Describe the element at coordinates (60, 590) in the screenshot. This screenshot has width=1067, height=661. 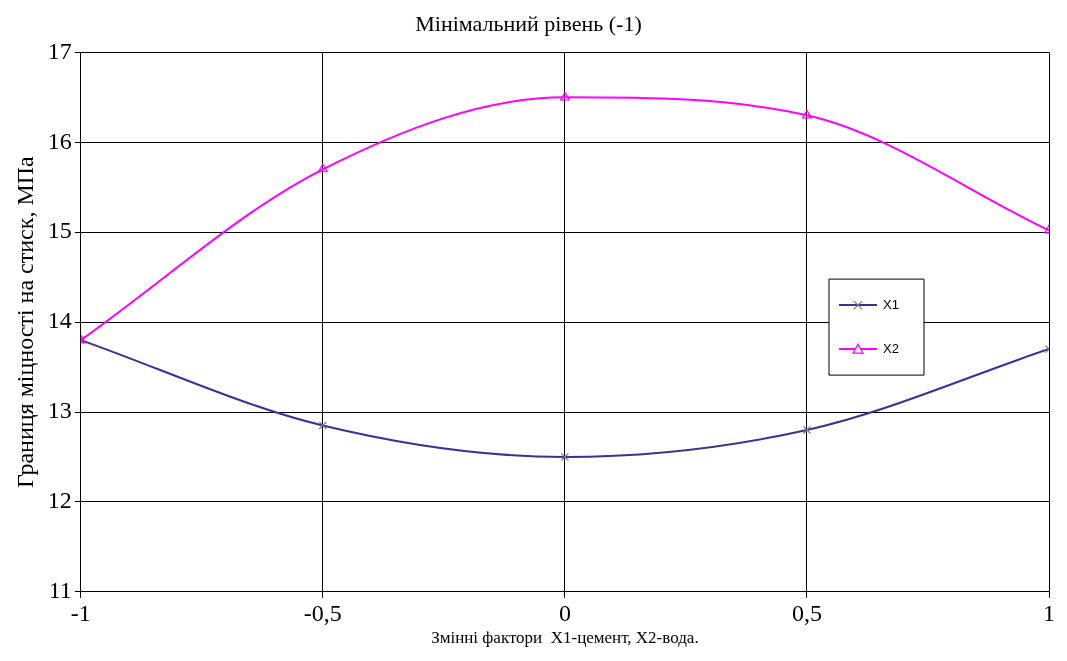
I see `y-tick-label: 11` at that location.